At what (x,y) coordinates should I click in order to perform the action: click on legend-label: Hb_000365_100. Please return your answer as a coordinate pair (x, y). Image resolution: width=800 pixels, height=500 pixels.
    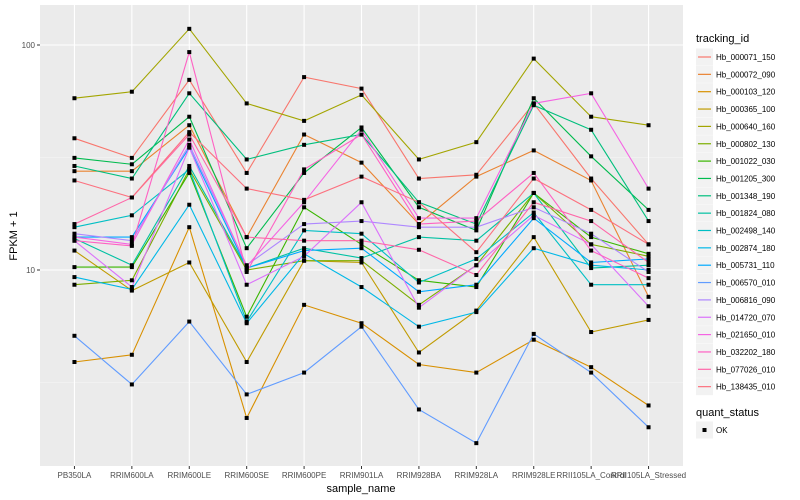
    Looking at the image, I should click on (746, 109).